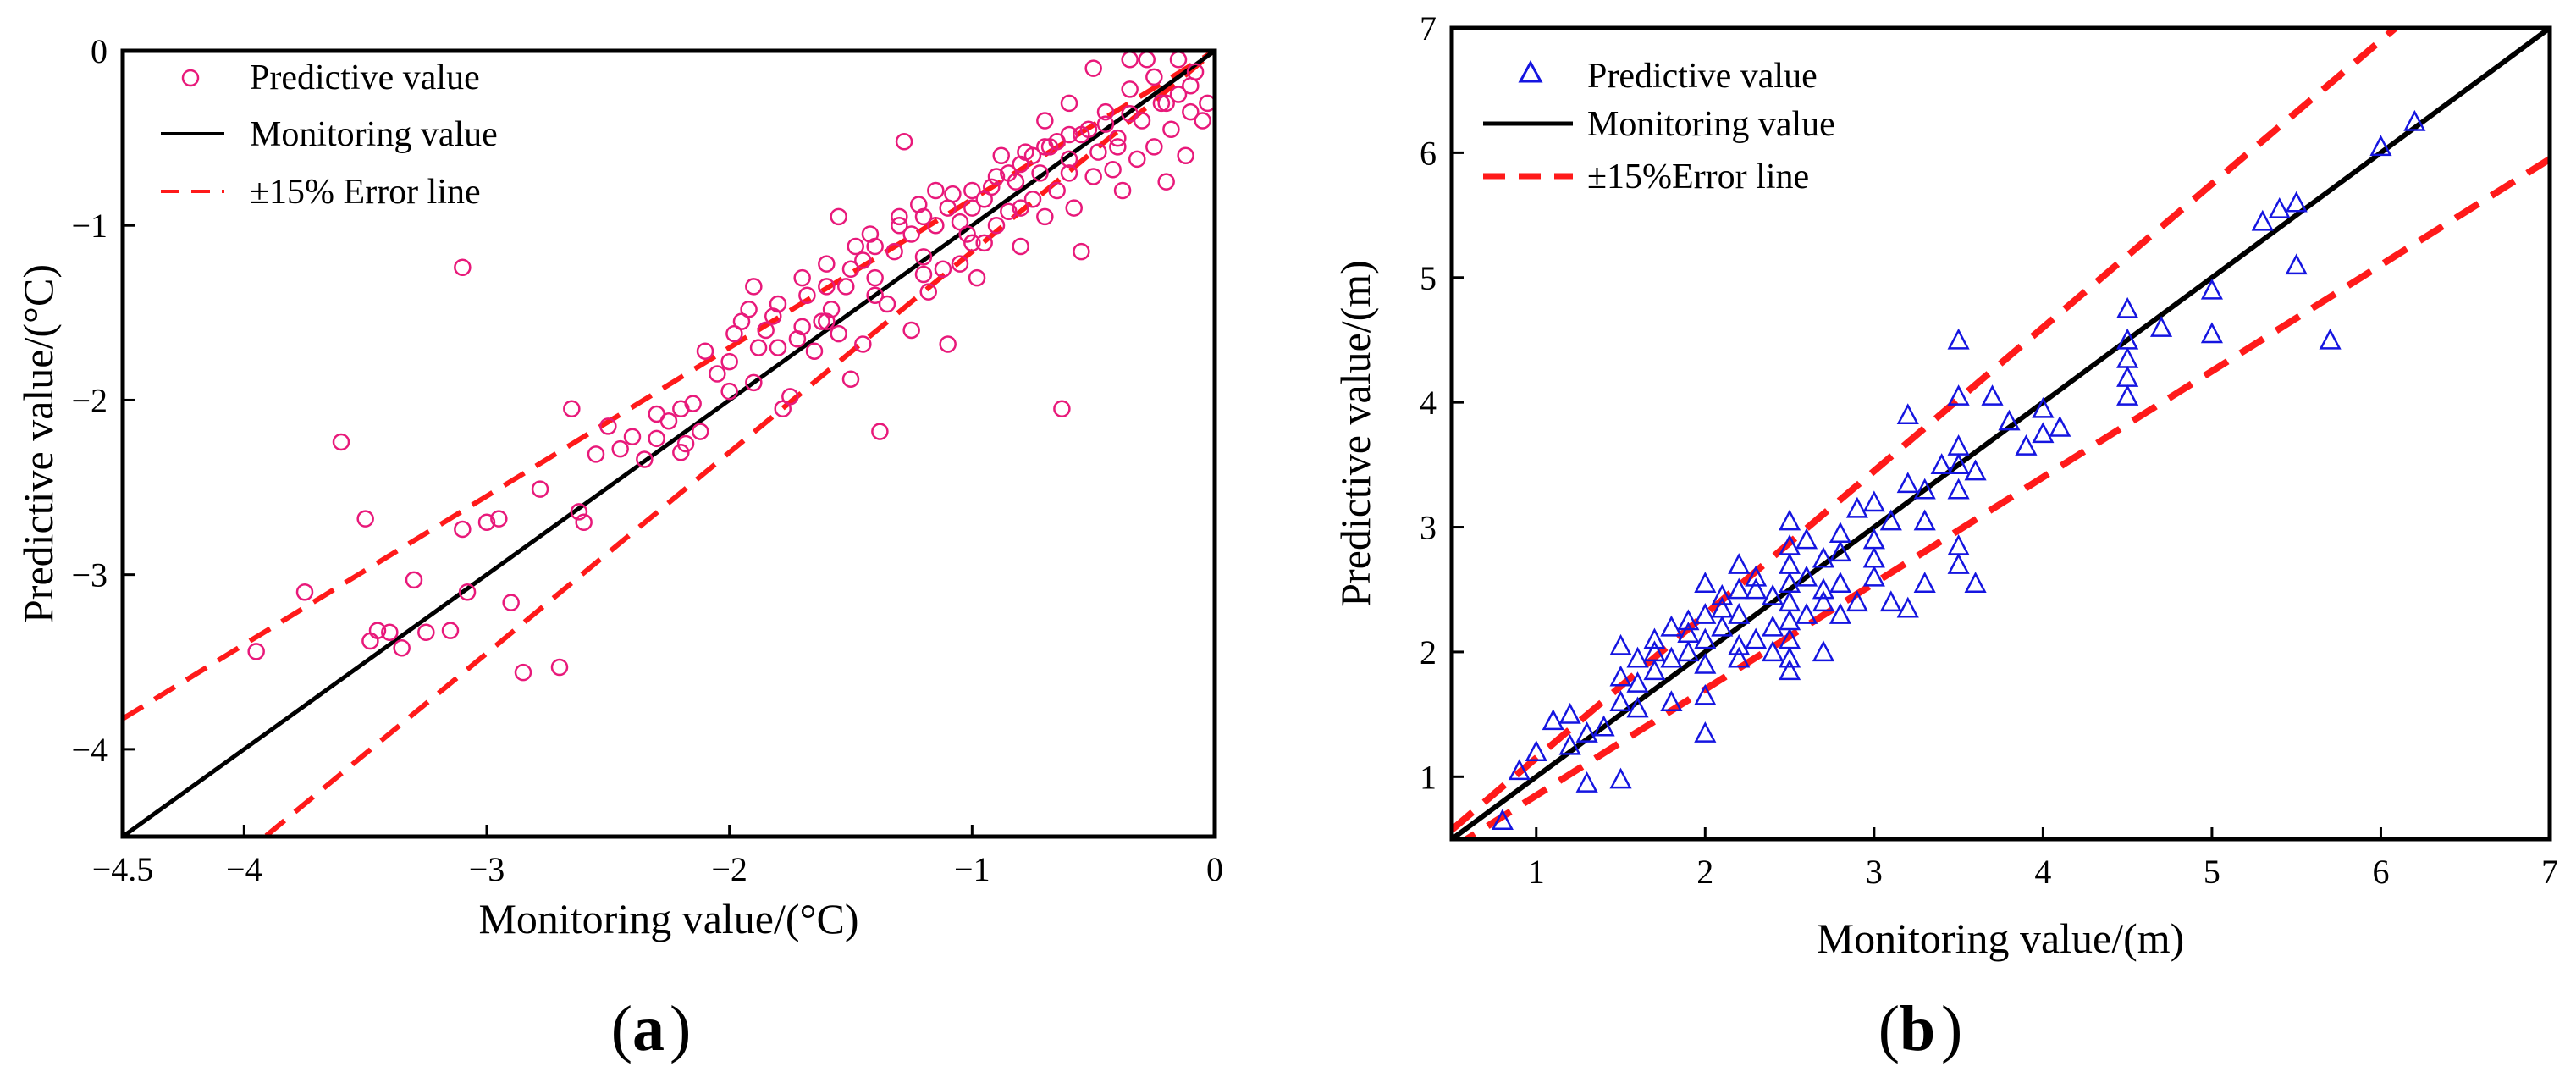  What do you see at coordinates (1429, 153) in the screenshot?
I see `y-tick-label-b: 6` at bounding box center [1429, 153].